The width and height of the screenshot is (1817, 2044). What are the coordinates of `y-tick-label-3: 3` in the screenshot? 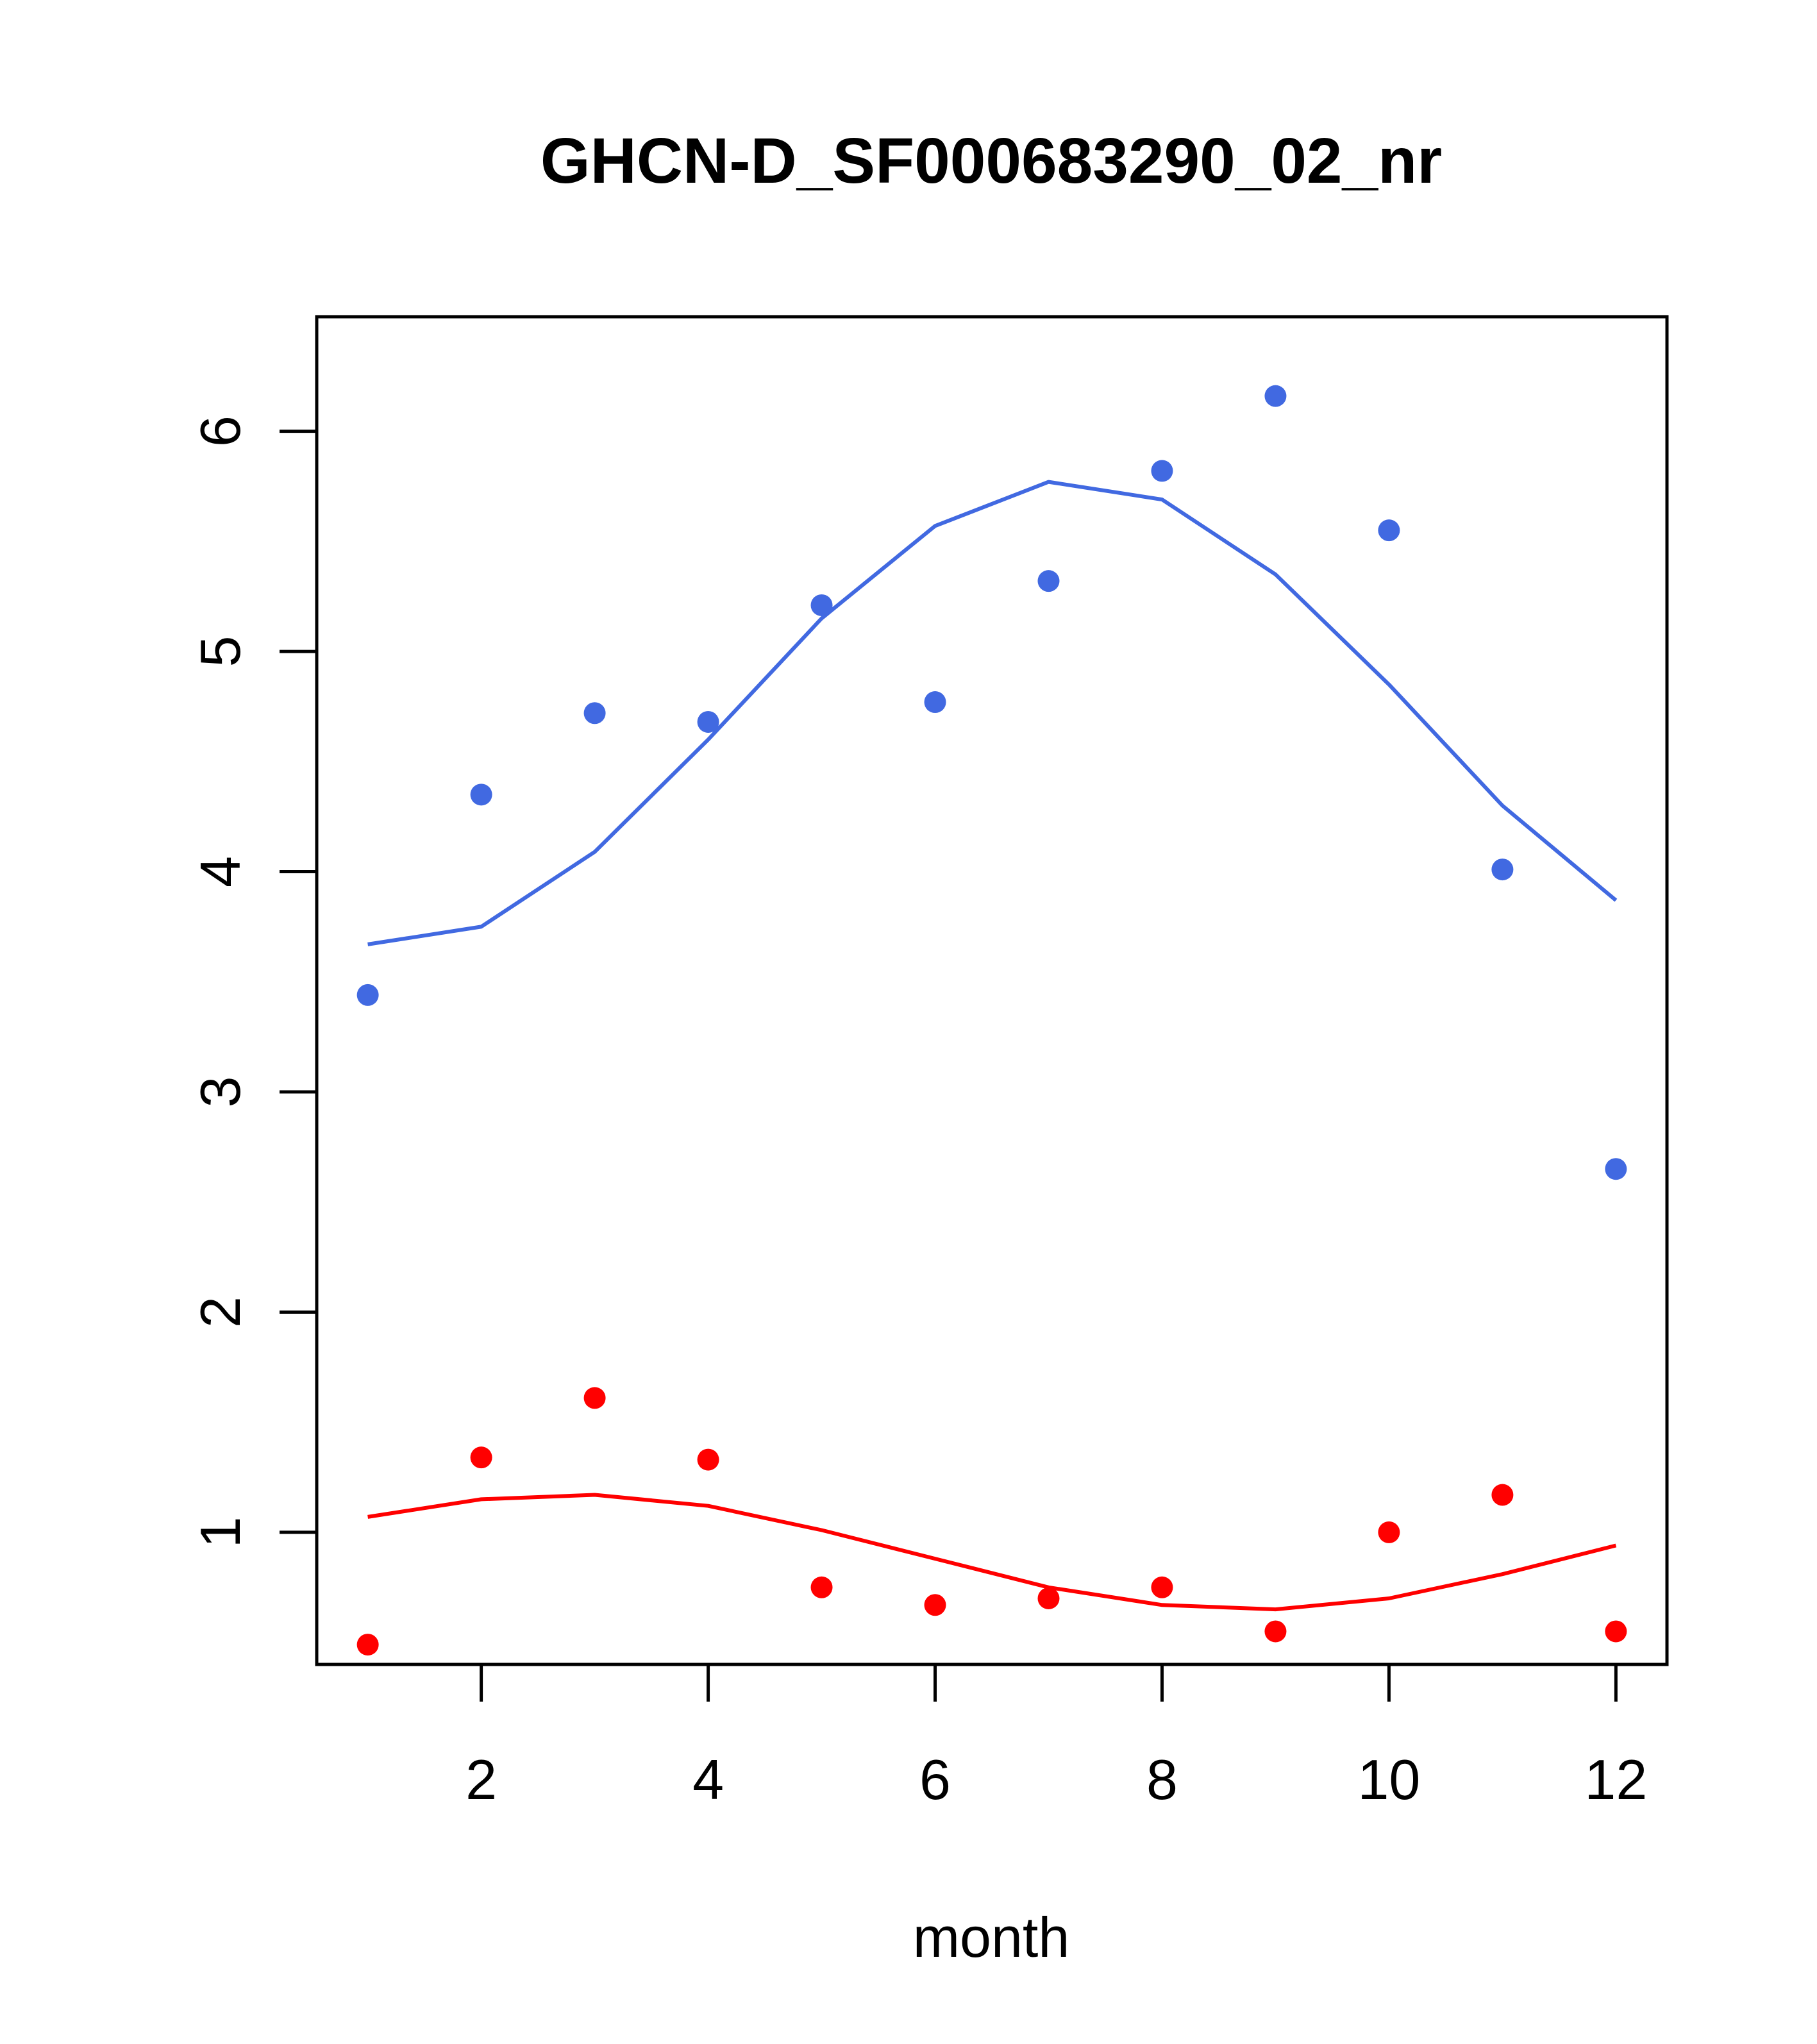 It's located at (220, 1092).